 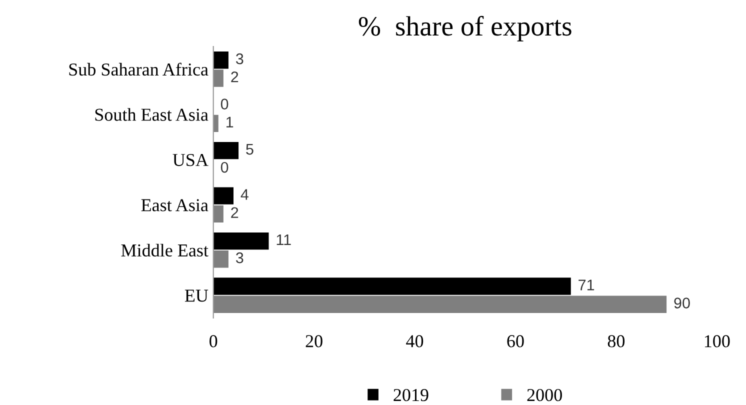 What do you see at coordinates (244, 194) in the screenshot?
I see `data-label: 4` at bounding box center [244, 194].